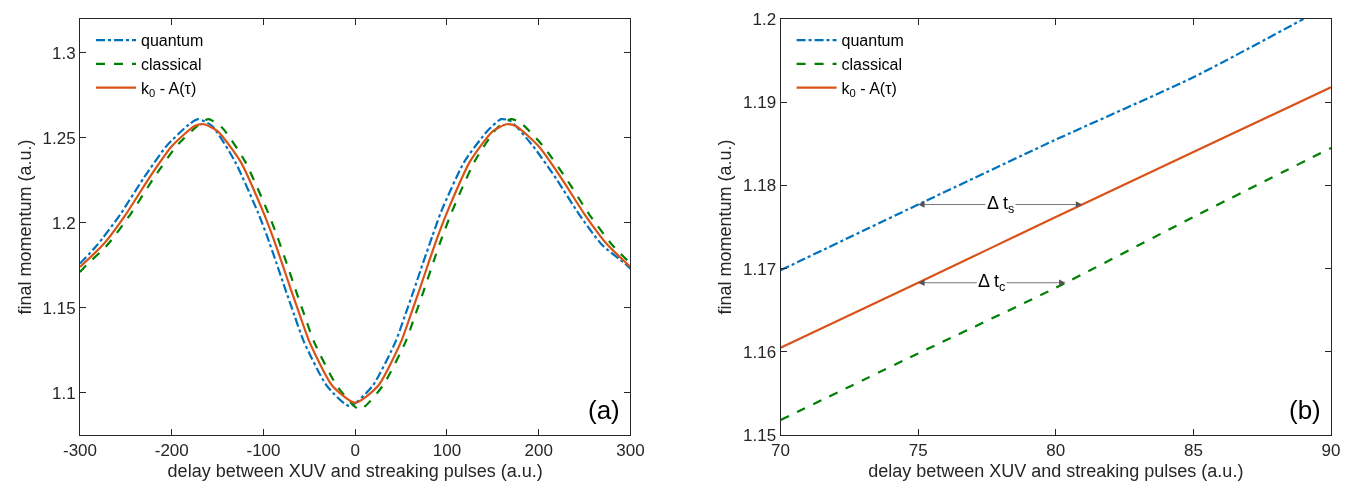  Describe the element at coordinates (760, 103) in the screenshot. I see `y-tick-label: 1.19` at that location.